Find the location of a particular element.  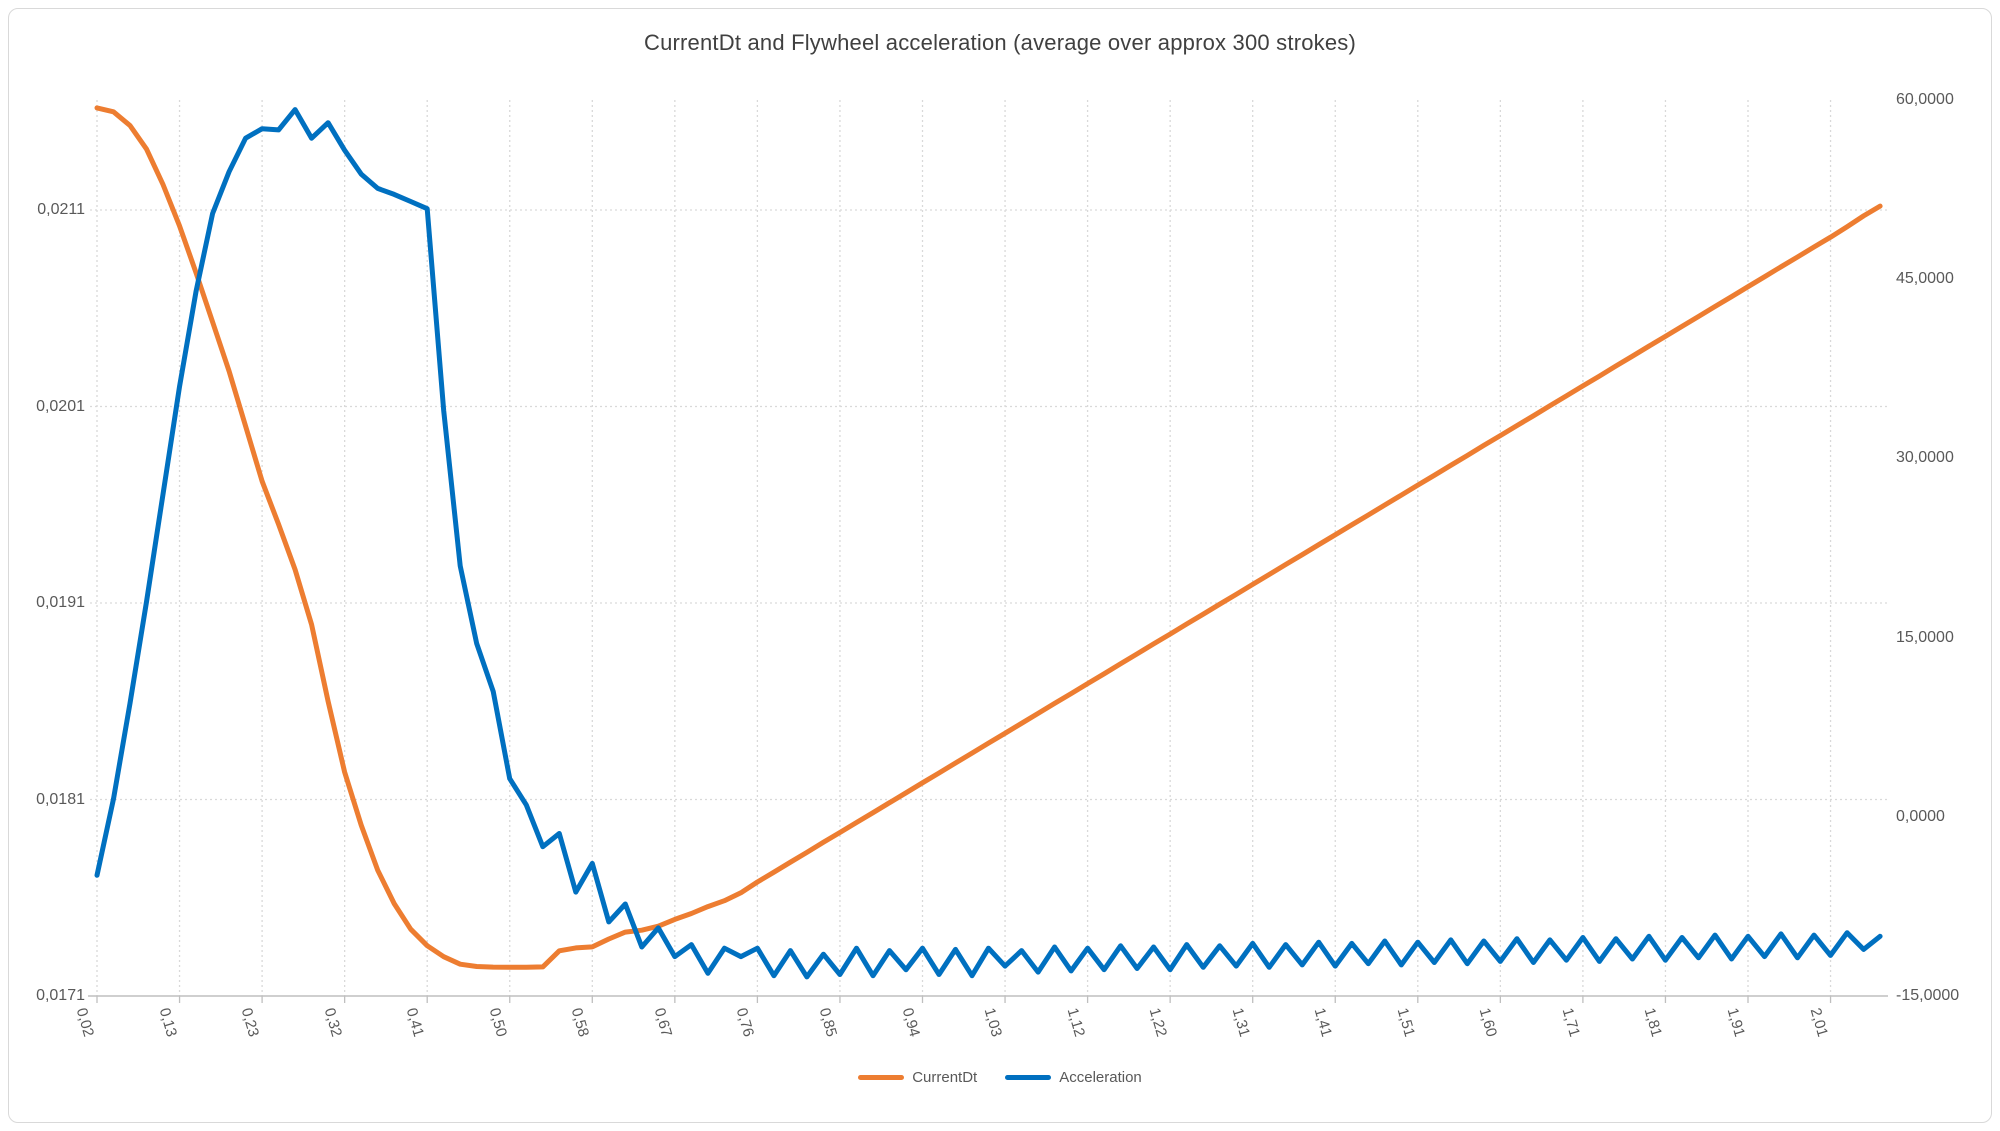

legend-item-acceleration: Acceleration is located at coordinates (1073, 1077).